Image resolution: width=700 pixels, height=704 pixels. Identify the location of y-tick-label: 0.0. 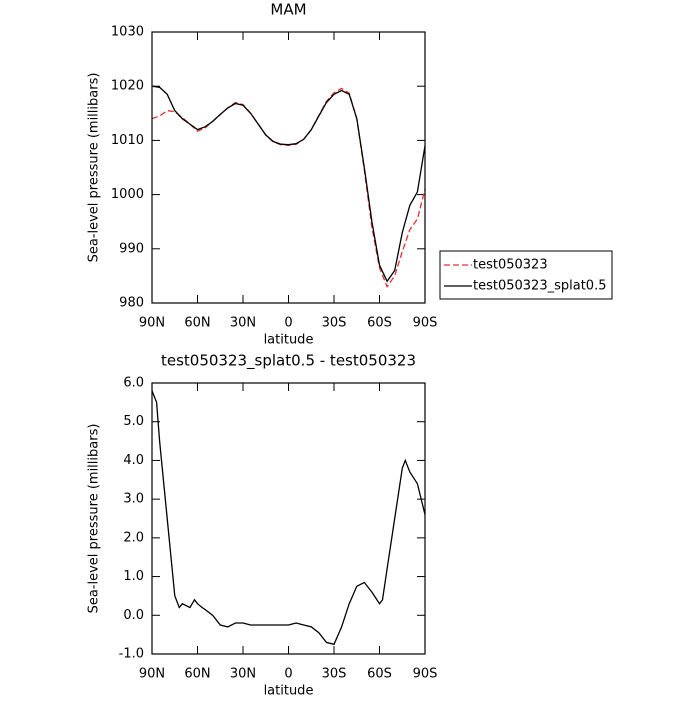
(133, 615).